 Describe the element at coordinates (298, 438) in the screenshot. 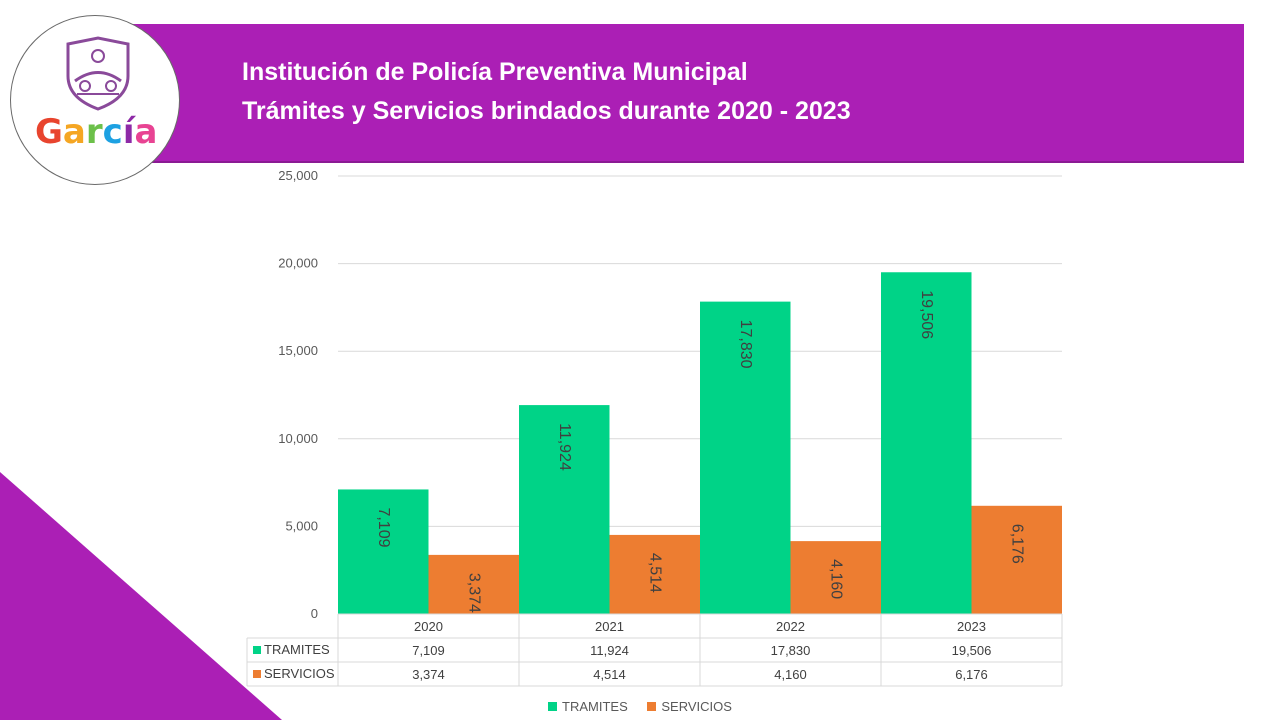

I see `y-tick-label: 10,000` at that location.